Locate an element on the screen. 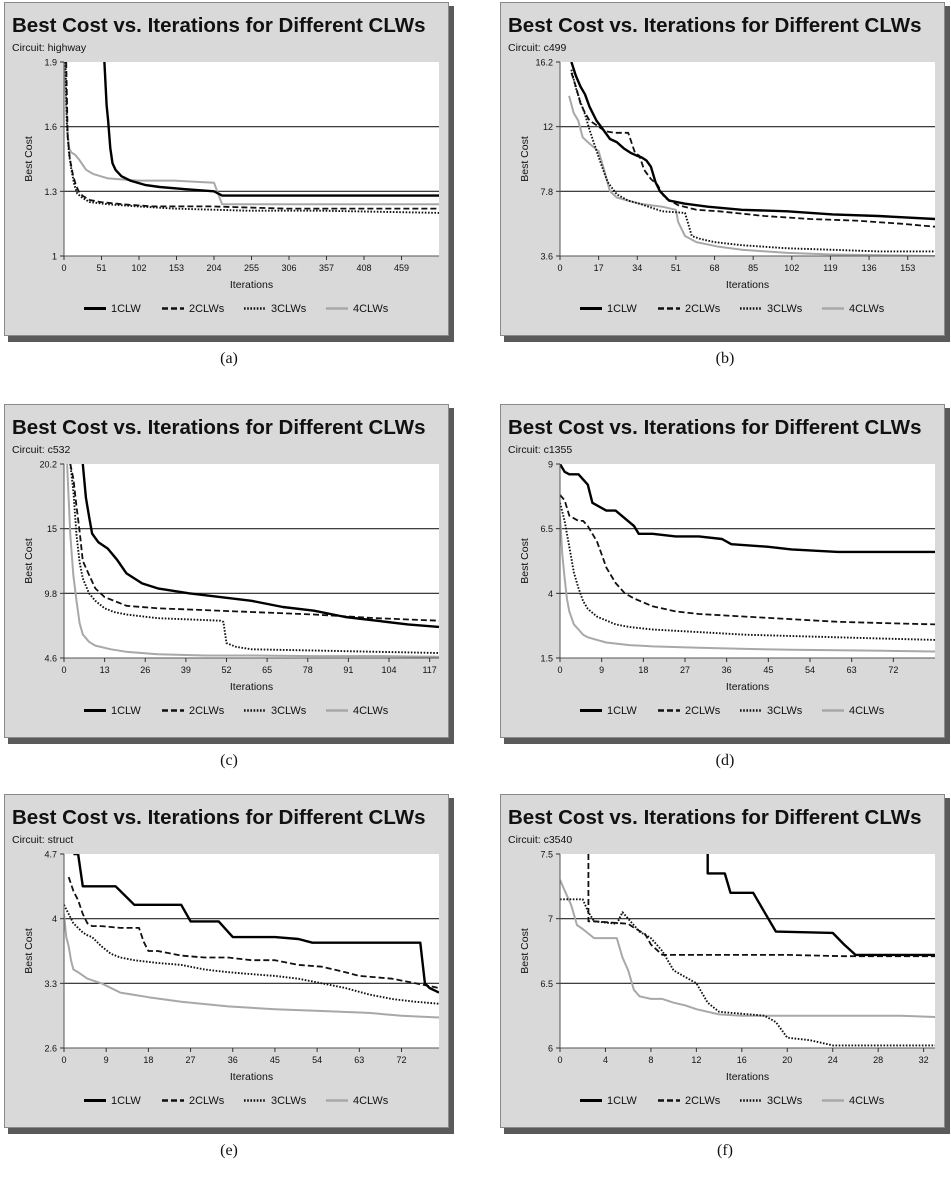  y-tick-label: 9 is located at coordinates (550, 465).